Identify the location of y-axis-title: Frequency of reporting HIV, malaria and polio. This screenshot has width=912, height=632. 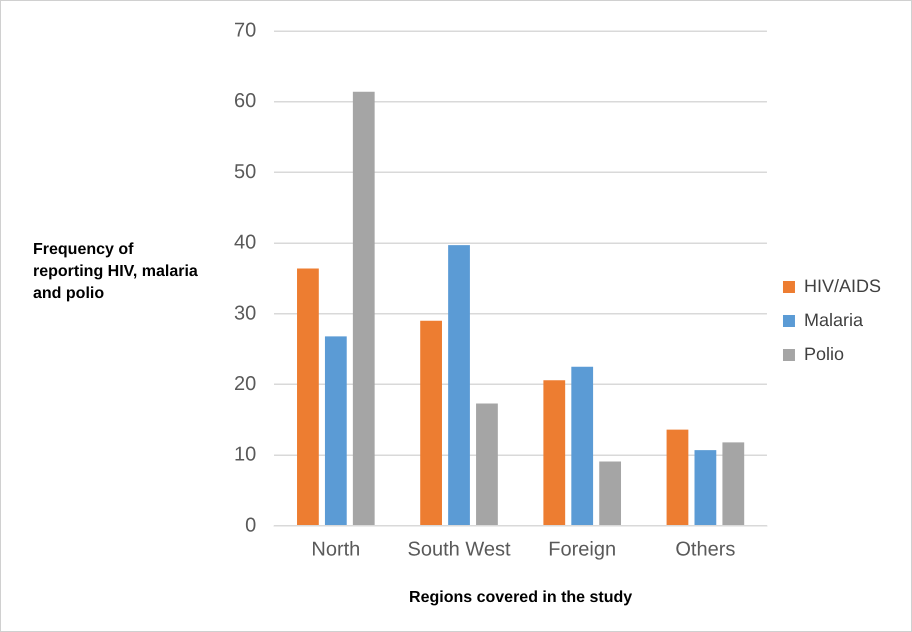
(116, 272).